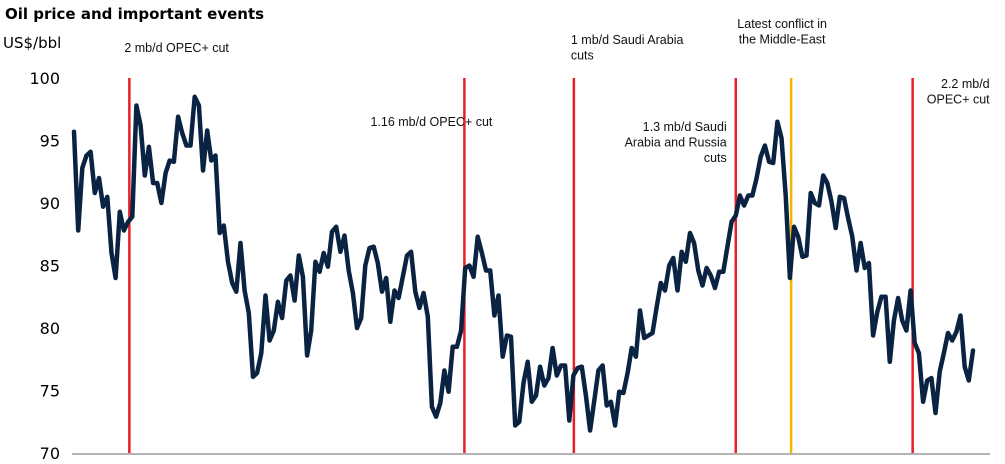 The image size is (1005, 464). I want to click on event-label: the Middle-East, so click(782, 40).